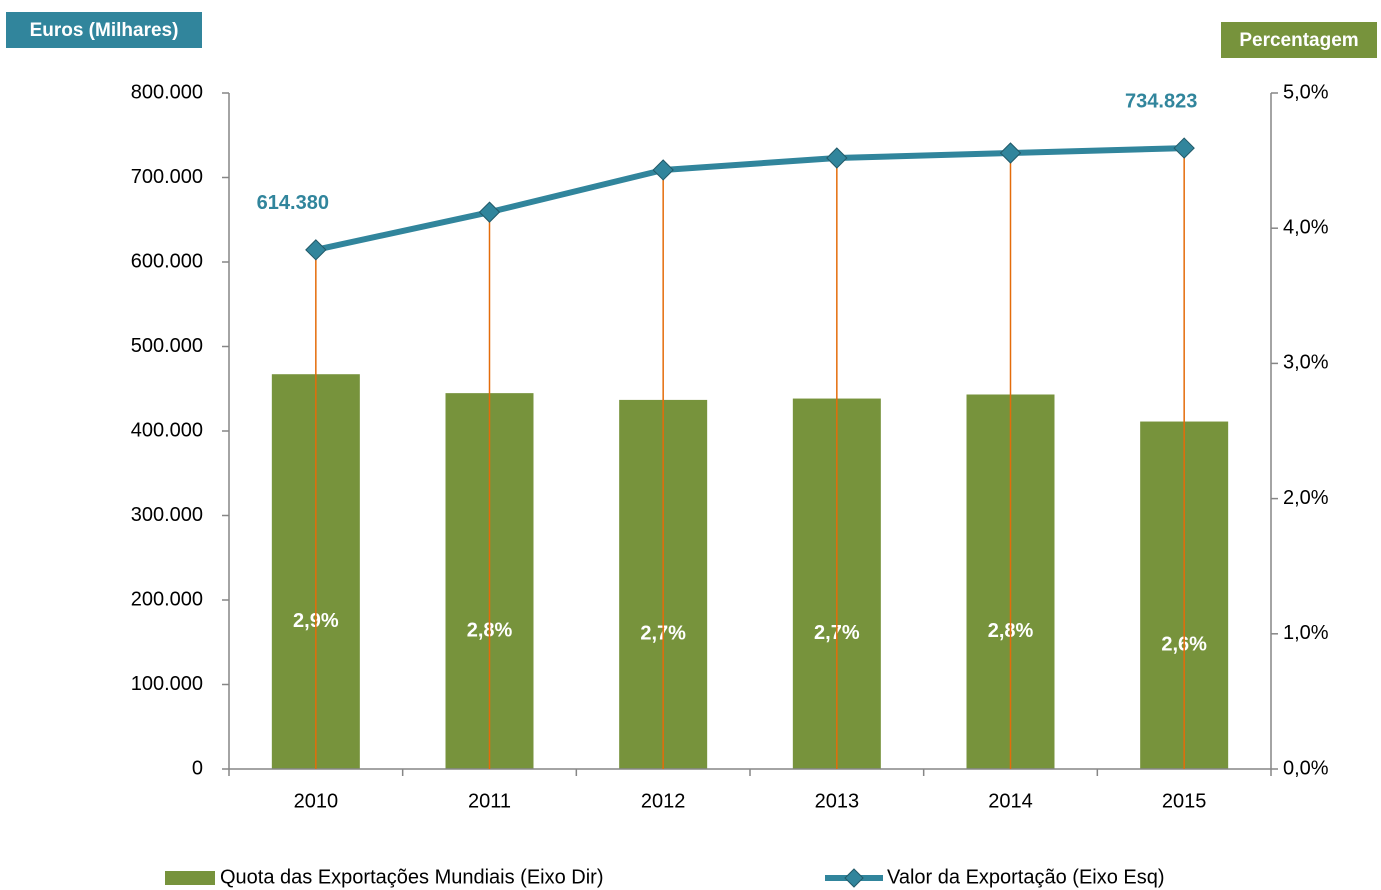 The image size is (1381, 890). What do you see at coordinates (167, 599) in the screenshot?
I see `y-tick-label: 200.000` at bounding box center [167, 599].